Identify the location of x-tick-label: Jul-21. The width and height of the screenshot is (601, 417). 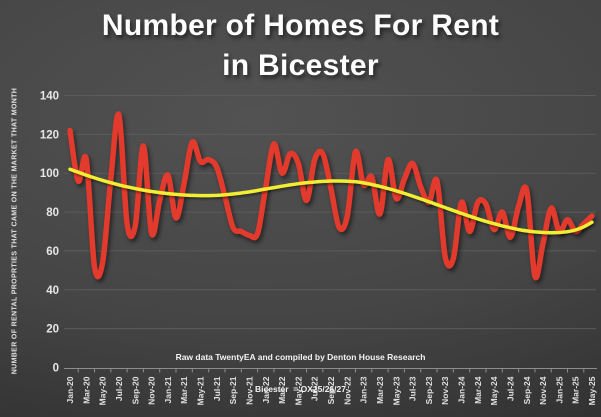
(217, 388).